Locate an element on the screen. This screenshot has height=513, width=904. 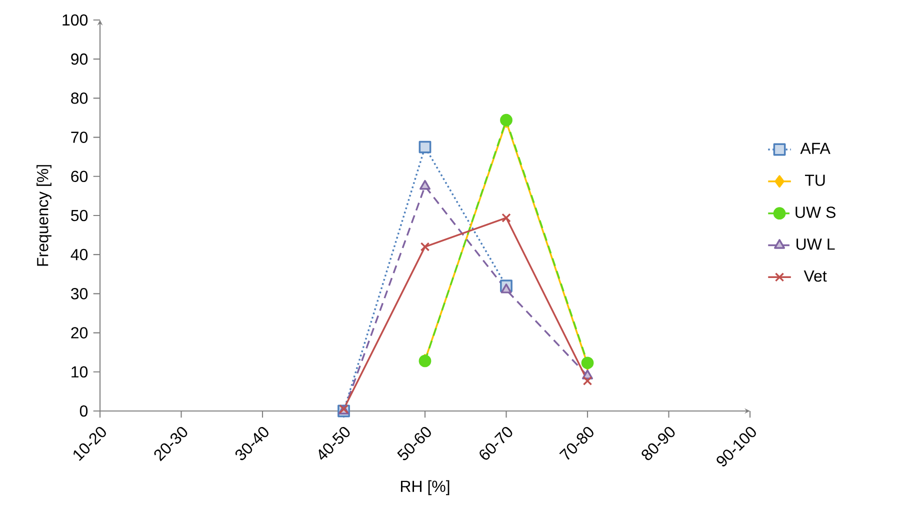
y-tick-label: 10 is located at coordinates (80, 372).